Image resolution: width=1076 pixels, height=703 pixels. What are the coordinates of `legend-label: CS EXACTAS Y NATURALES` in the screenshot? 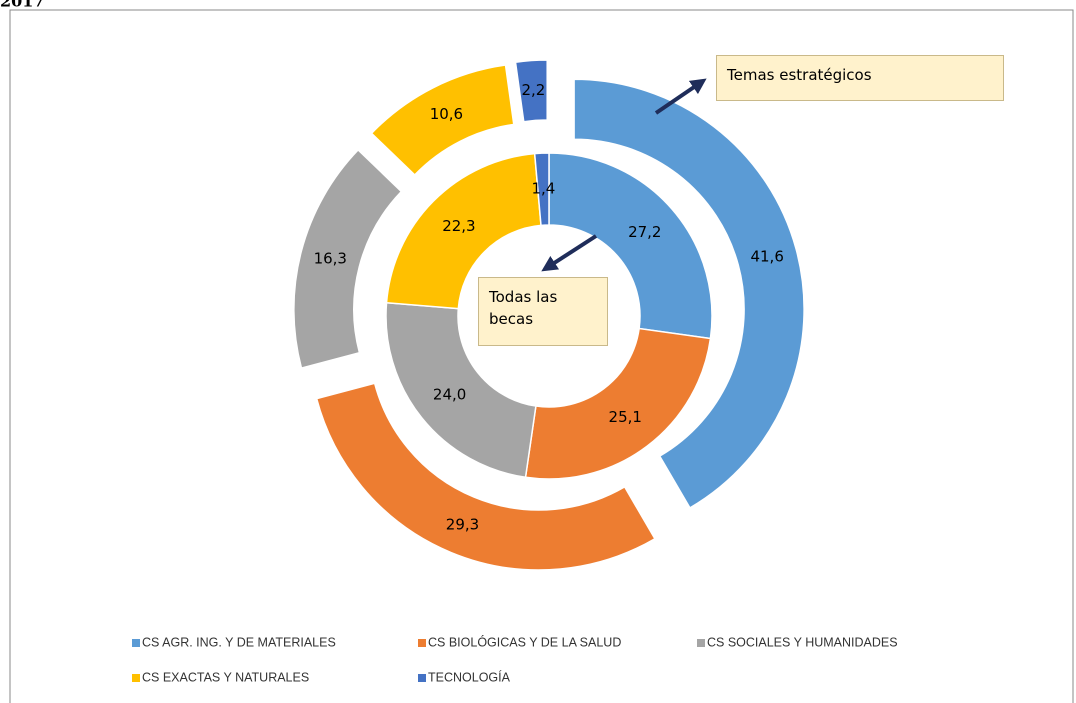 It's located at (225, 677).